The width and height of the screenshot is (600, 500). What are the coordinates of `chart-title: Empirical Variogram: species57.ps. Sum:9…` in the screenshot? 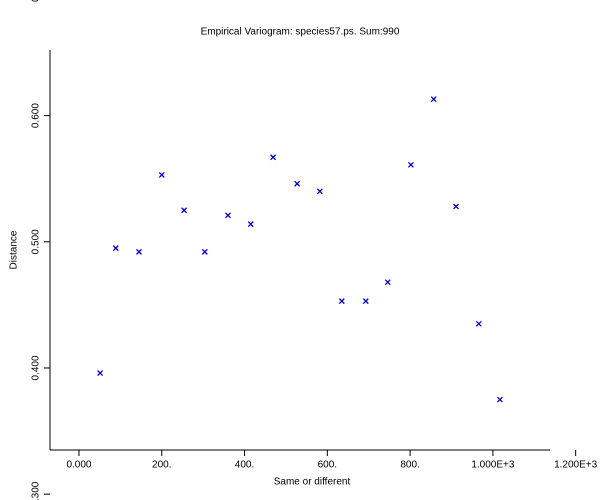 It's located at (300, 32).